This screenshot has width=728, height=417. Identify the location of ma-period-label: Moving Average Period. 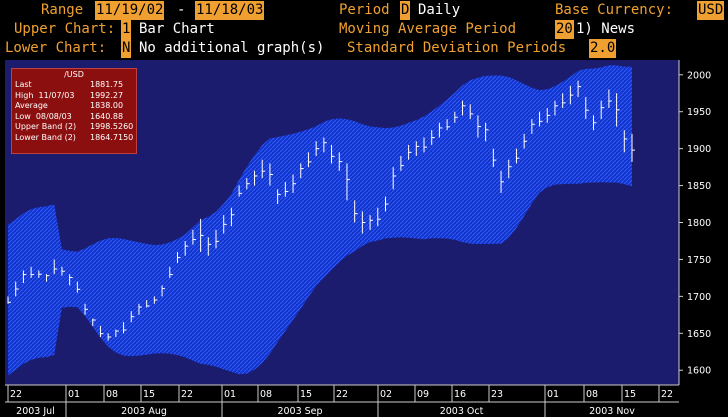
(428, 29).